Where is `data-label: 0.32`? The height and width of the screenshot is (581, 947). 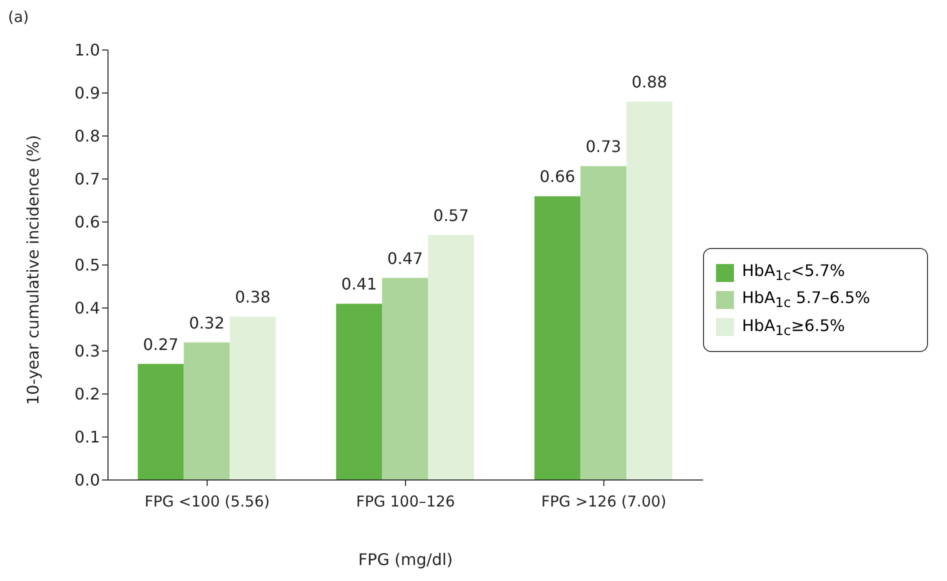 data-label: 0.32 is located at coordinates (206, 322).